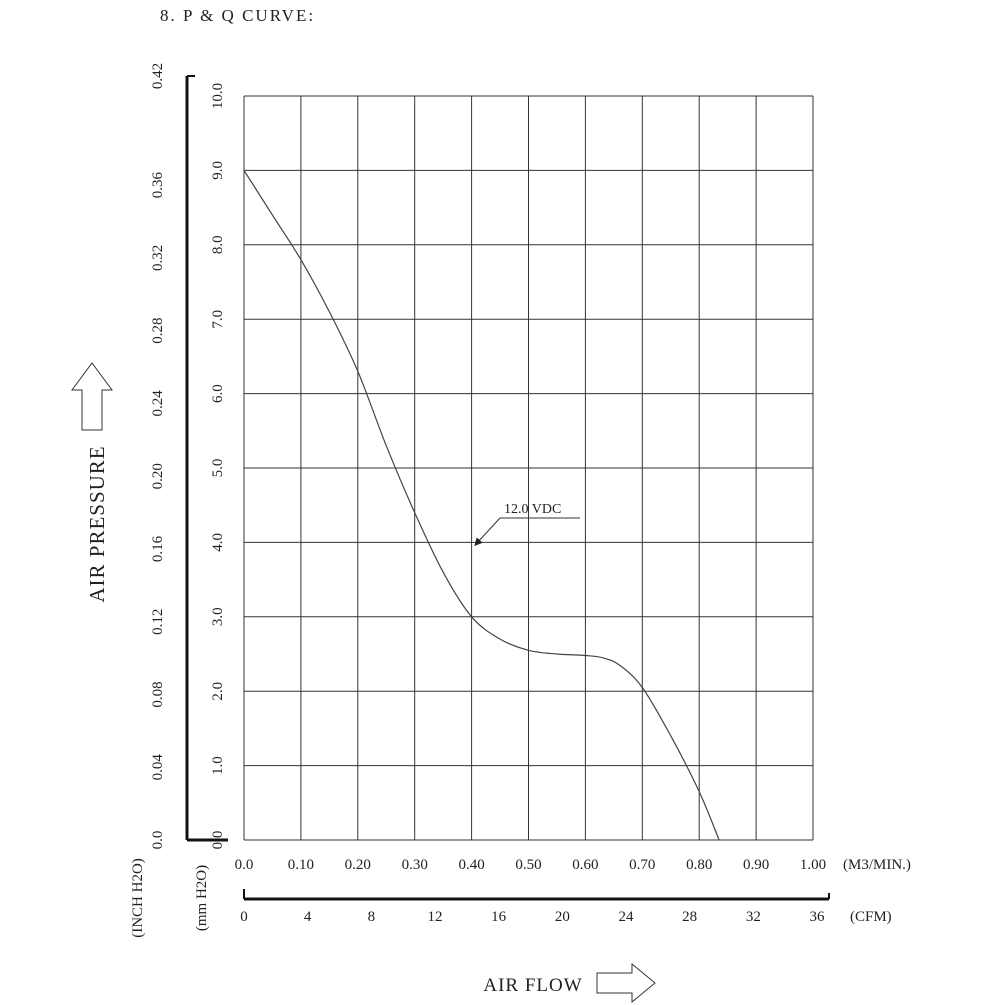 This screenshot has width=1000, height=1005. What do you see at coordinates (158, 258) in the screenshot?
I see `y-tick-label-secondary: 0.32` at bounding box center [158, 258].